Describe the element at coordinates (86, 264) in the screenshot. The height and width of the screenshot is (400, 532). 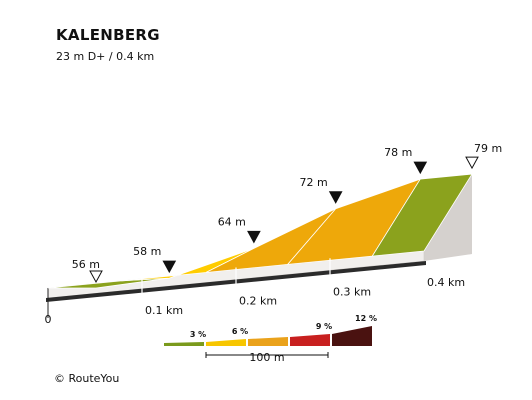
I see `elevation-label: 56 m` at that location.